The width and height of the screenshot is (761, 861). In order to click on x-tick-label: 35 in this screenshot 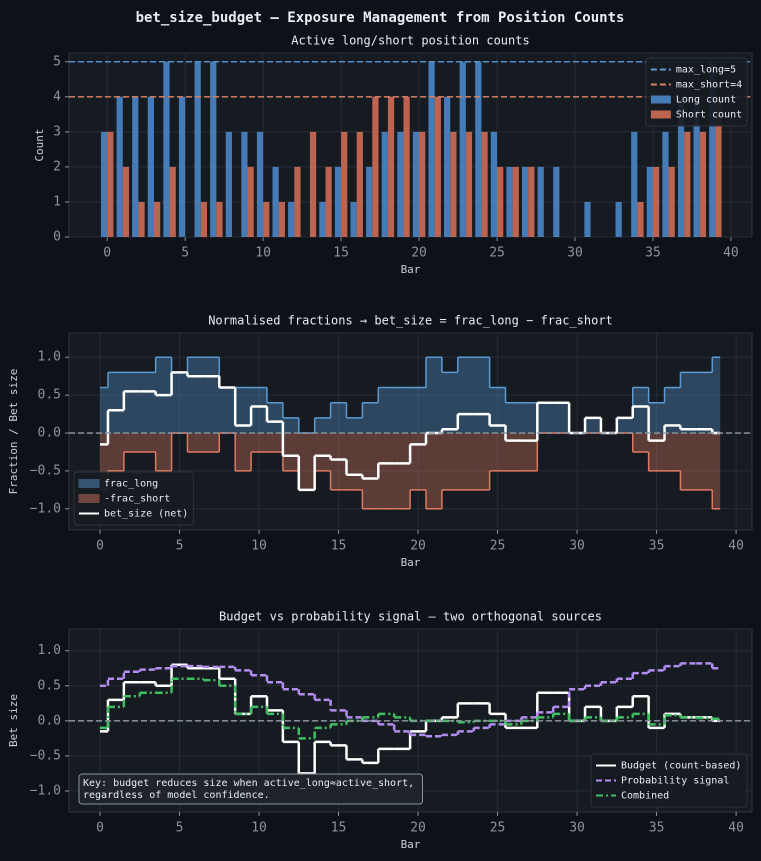, I will do `click(657, 828)`.